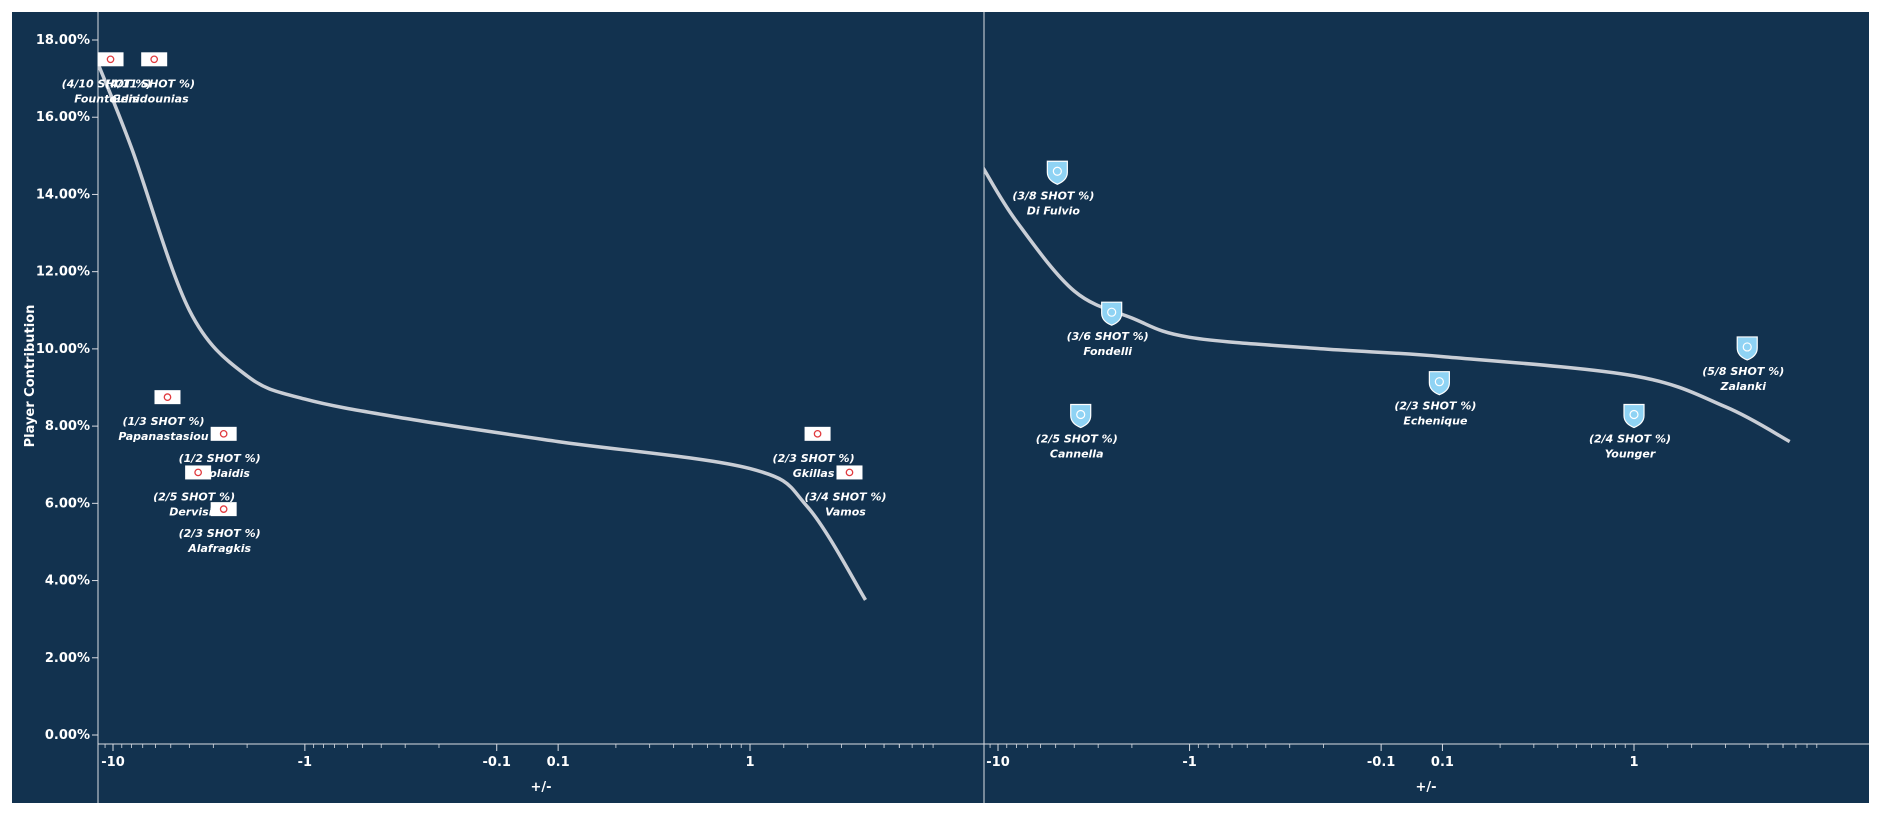 The width and height of the screenshot is (1881, 815). What do you see at coordinates (219, 548) in the screenshot?
I see `point-name-label: Alafragkis` at bounding box center [219, 548].